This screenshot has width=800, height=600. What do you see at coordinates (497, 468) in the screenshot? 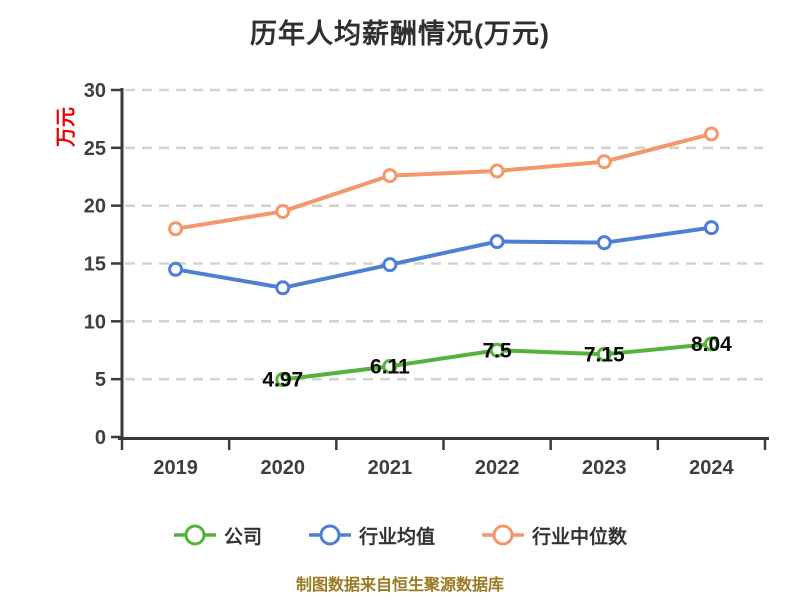
I see `x-tick-label: 2022` at bounding box center [497, 468].